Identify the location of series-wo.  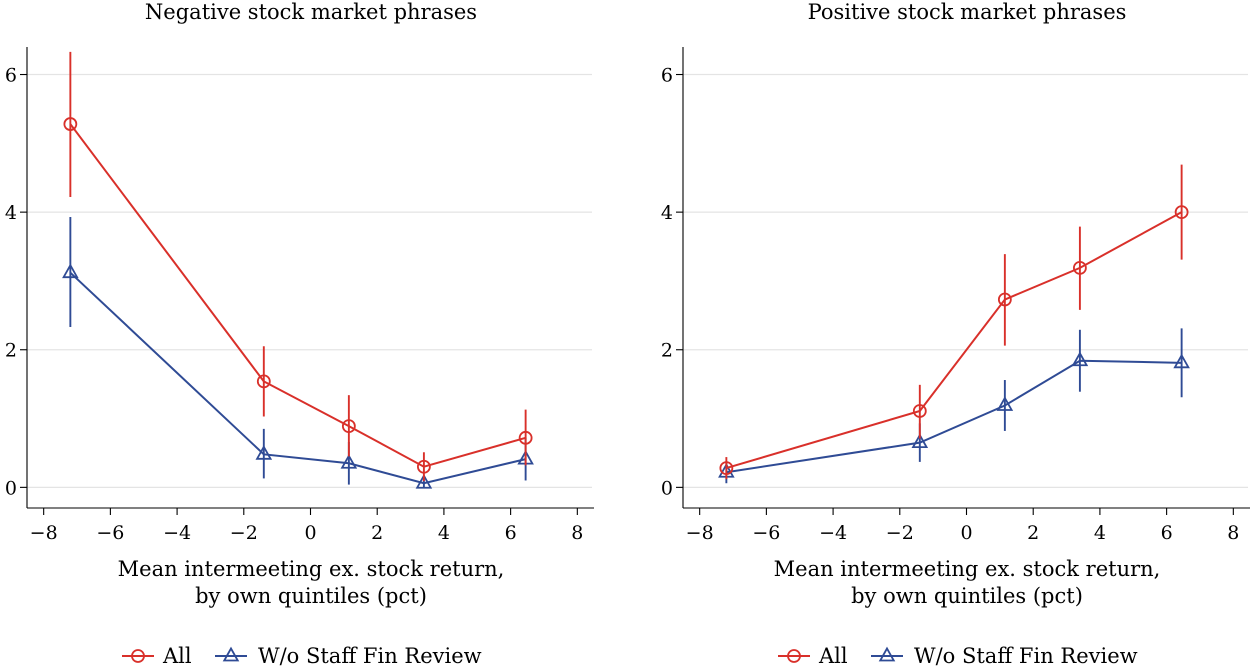
(954, 406).